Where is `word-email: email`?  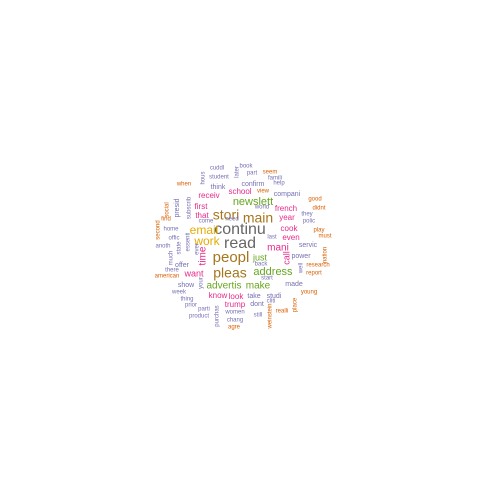 word-email: email is located at coordinates (204, 230).